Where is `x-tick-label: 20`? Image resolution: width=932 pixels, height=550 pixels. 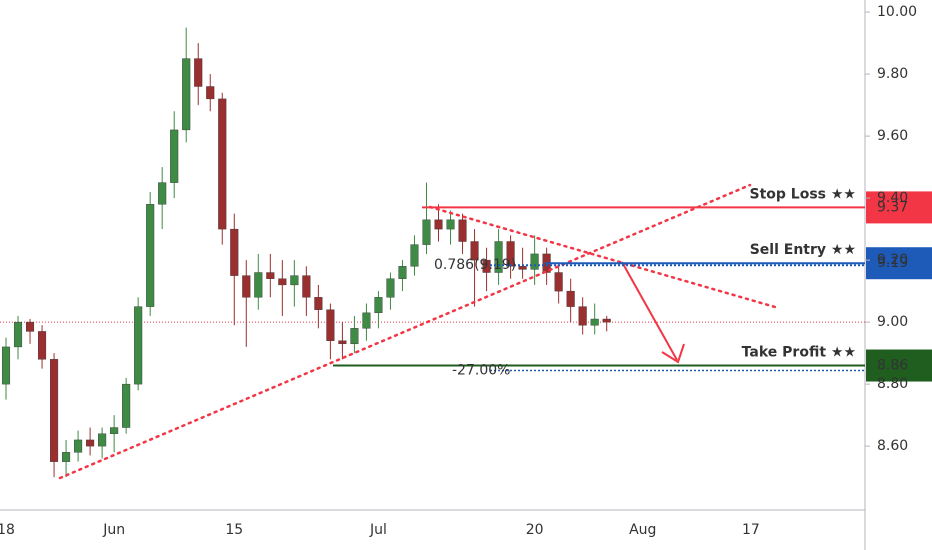 x-tick-label: 20 is located at coordinates (535, 530).